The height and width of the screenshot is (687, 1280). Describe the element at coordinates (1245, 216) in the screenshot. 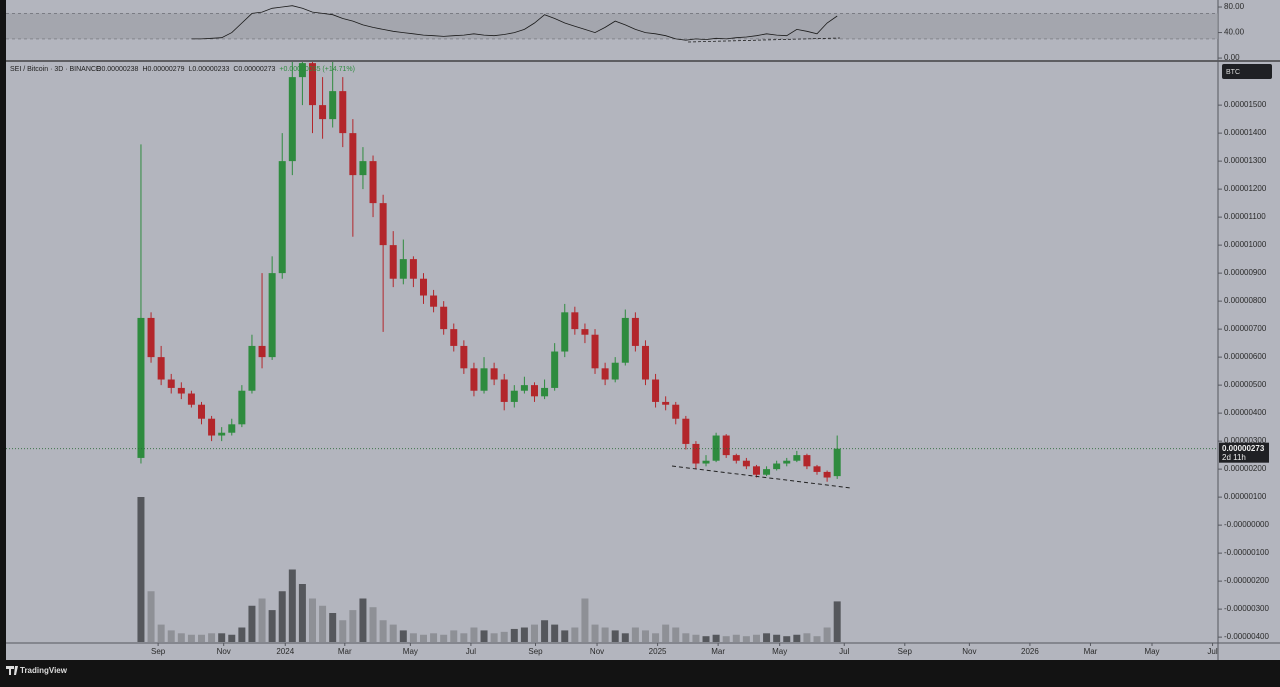

I see `y-tick-label: 0.00001100` at that location.